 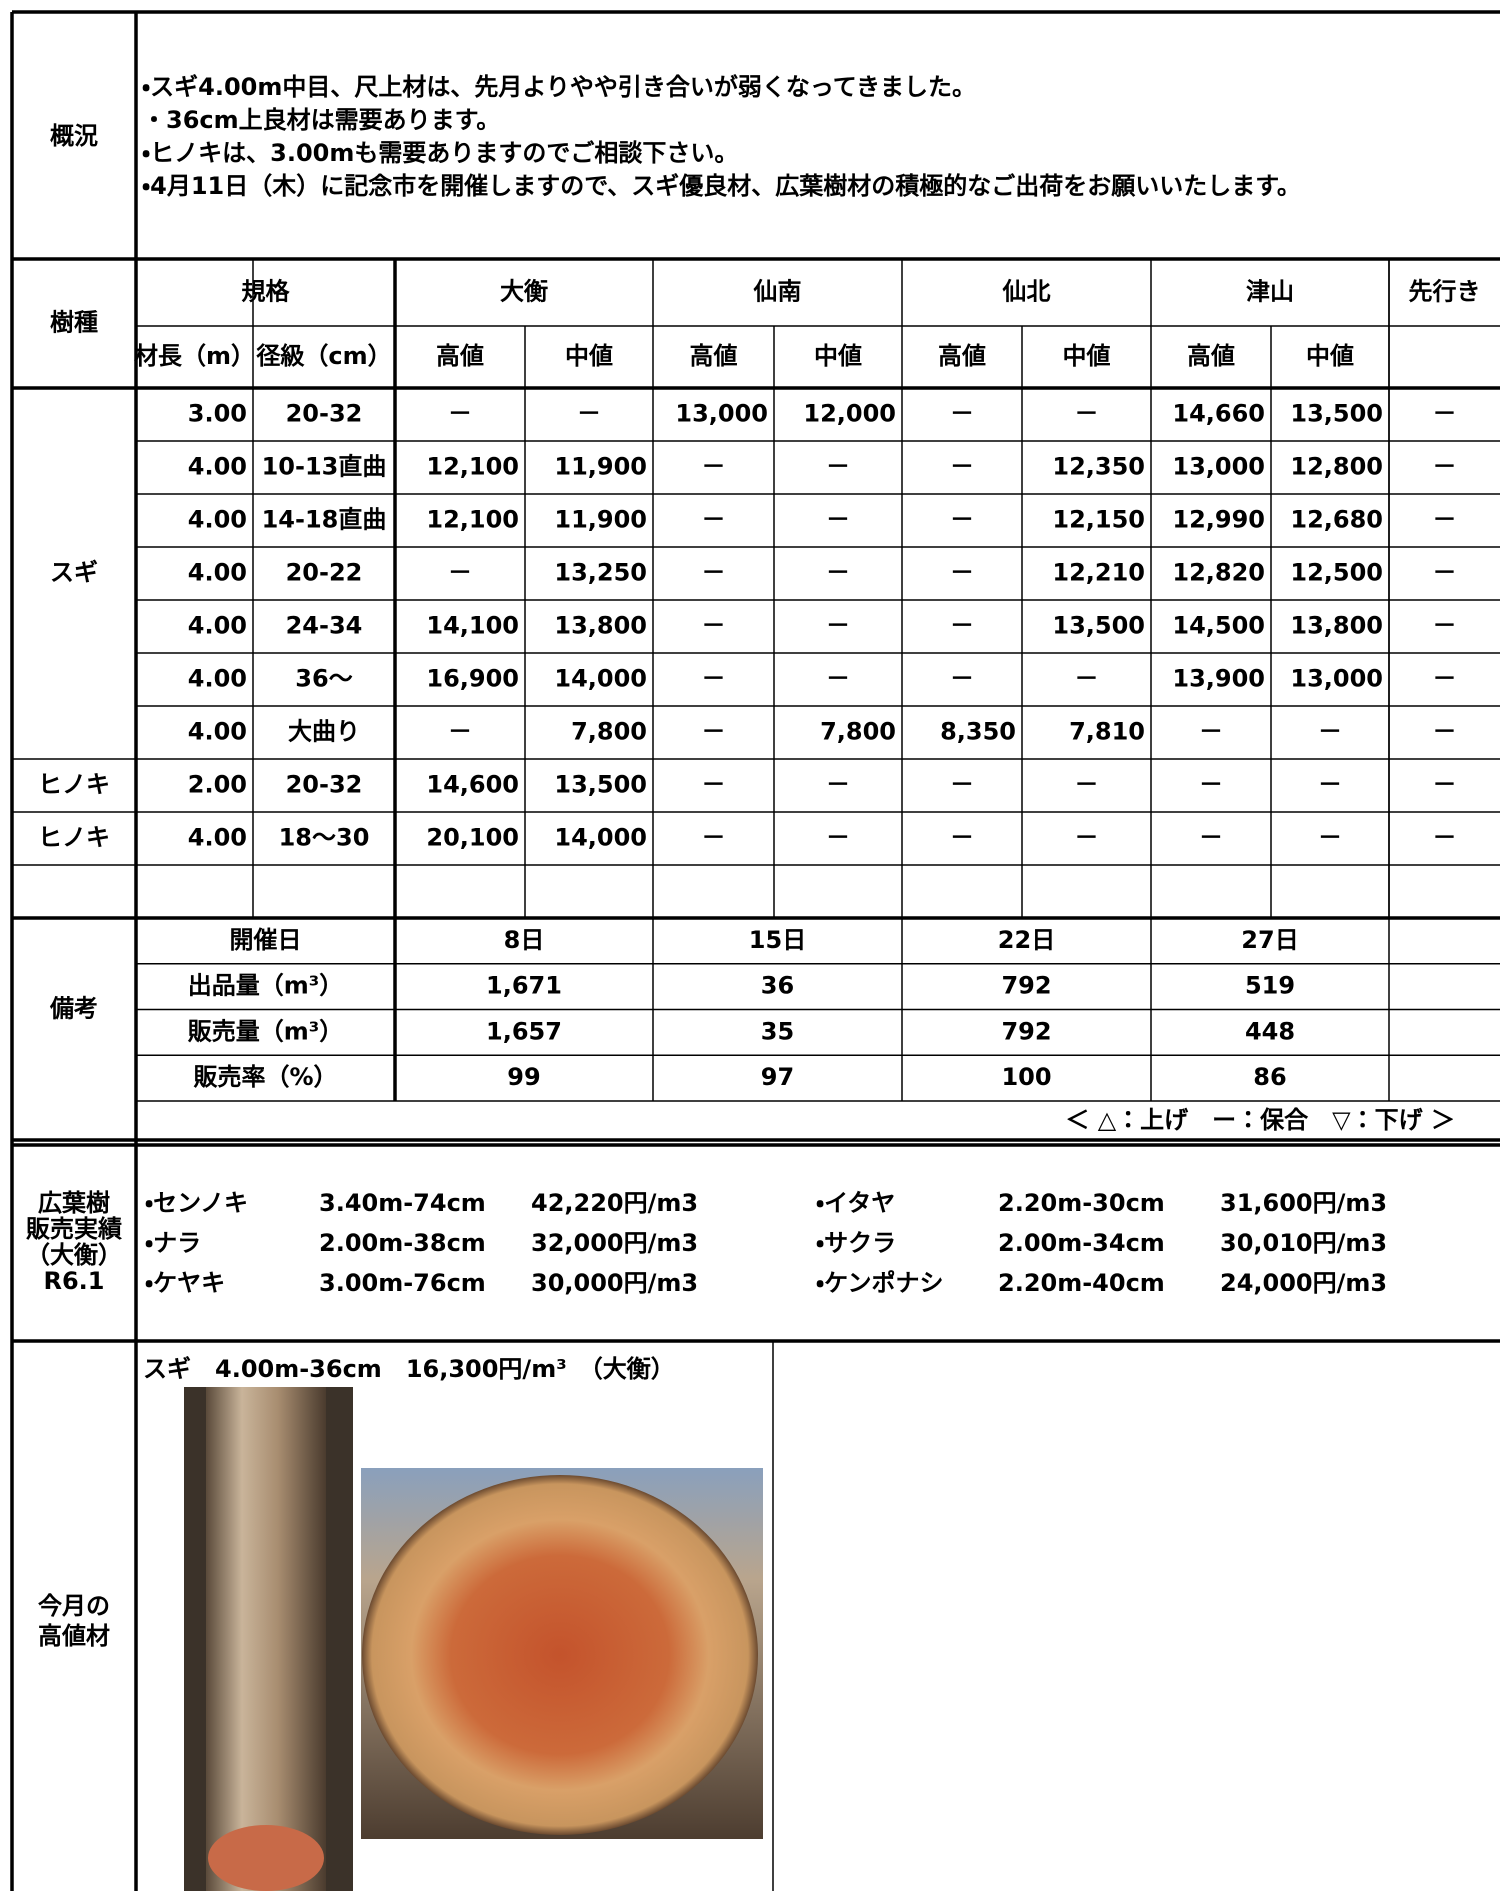 I want to click on remark-header: 開催日, so click(x=266, y=940).